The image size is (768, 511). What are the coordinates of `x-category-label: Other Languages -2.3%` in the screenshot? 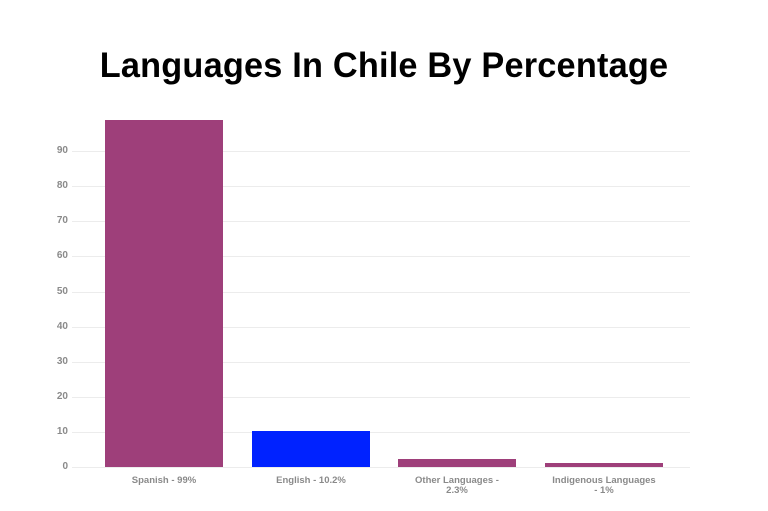 It's located at (457, 486).